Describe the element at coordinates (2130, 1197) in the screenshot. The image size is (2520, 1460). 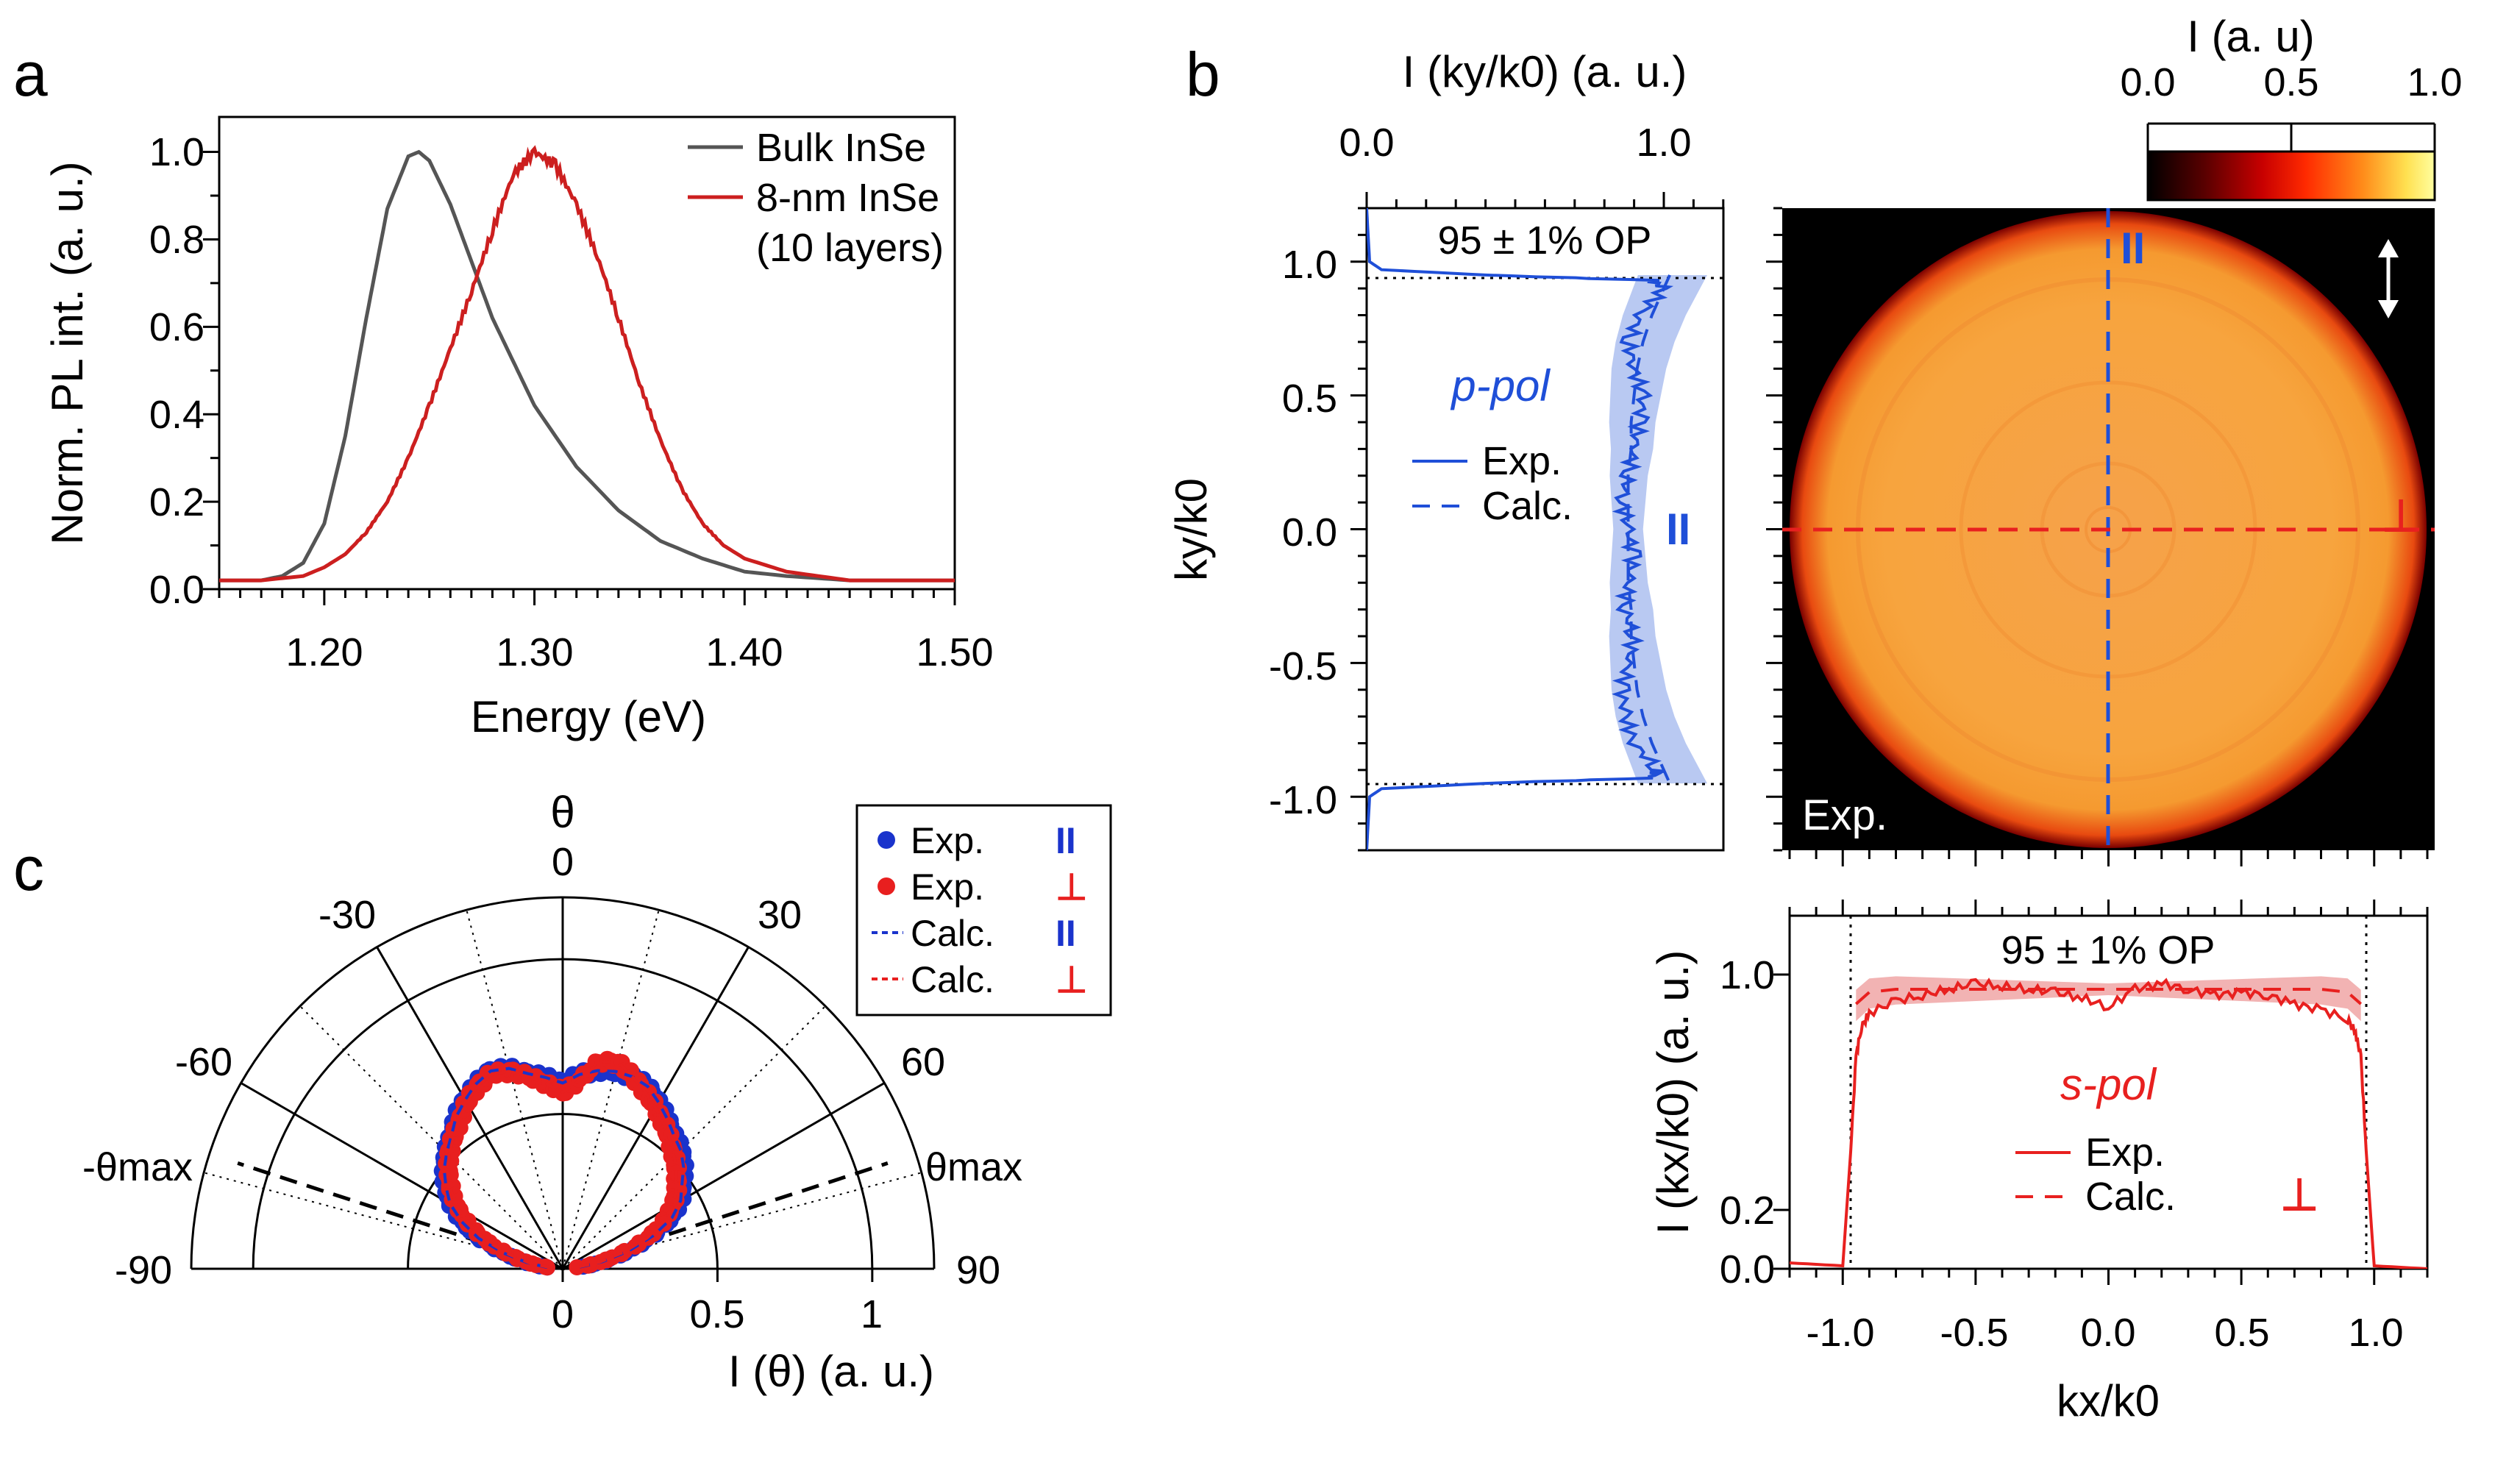
I see `b-bottom-legend-calc: Calc.` at that location.